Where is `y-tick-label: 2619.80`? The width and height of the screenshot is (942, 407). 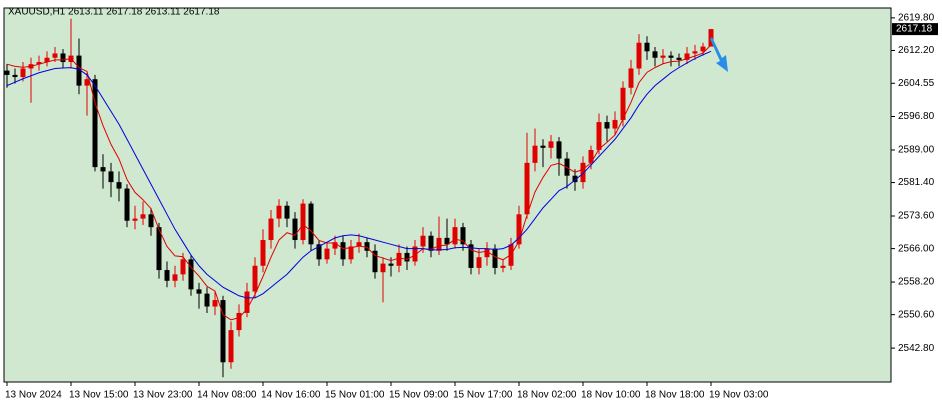
y-tick-label: 2619.80 is located at coordinates (916, 18).